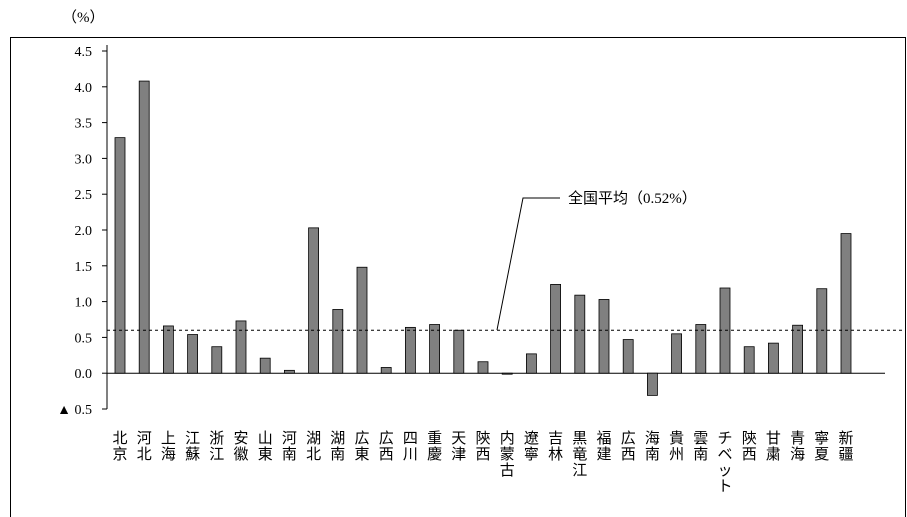 The image size is (907, 517). Describe the element at coordinates (119, 446) in the screenshot. I see `category-label: 北京` at that location.